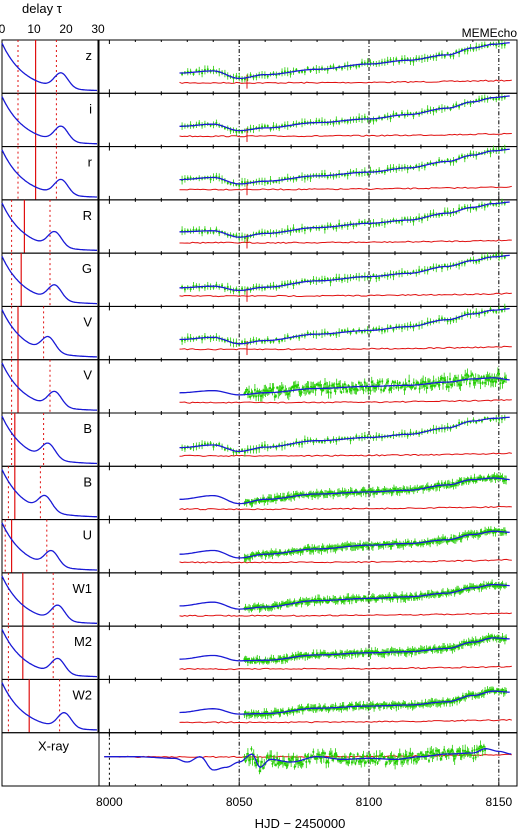  I want to click on x-tick-label: 8000, so click(109, 802).